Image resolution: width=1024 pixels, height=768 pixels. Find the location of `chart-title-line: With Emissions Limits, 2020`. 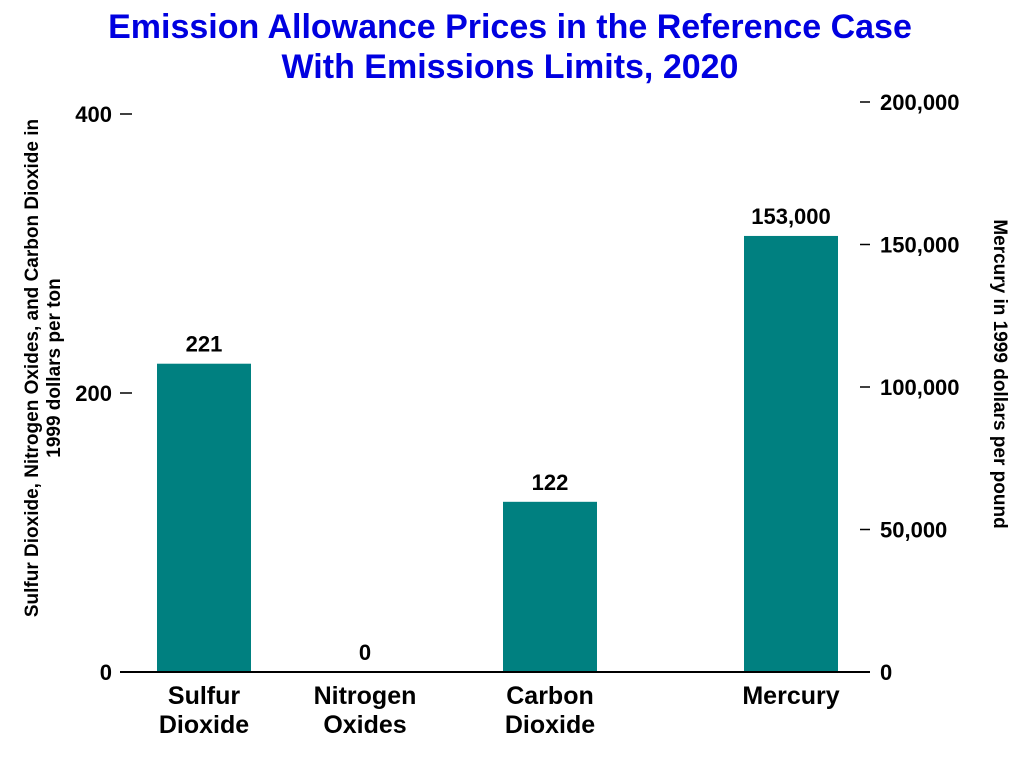

chart-title-line: With Emissions Limits, 2020 is located at coordinates (510, 67).